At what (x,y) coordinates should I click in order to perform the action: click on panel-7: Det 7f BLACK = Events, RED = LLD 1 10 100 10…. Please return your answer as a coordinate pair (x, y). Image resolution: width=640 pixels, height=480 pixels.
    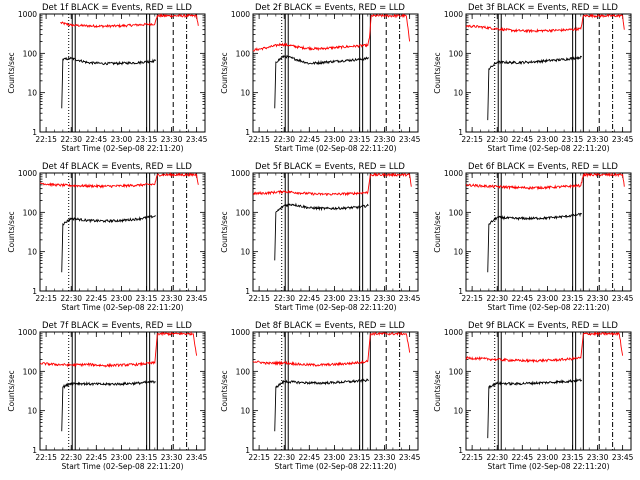
    Looking at the image, I should click on (107, 396).